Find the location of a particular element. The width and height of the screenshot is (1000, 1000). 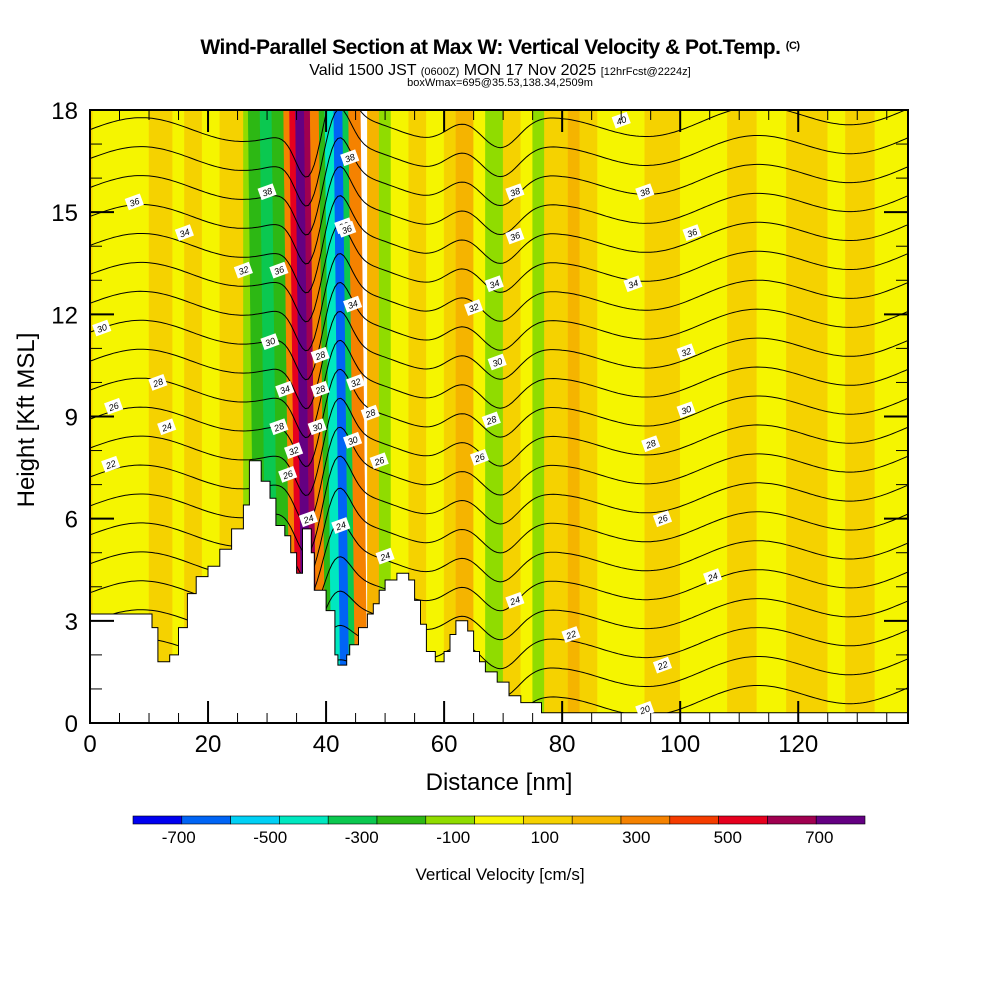

contour-label: 38 is located at coordinates (645, 192).